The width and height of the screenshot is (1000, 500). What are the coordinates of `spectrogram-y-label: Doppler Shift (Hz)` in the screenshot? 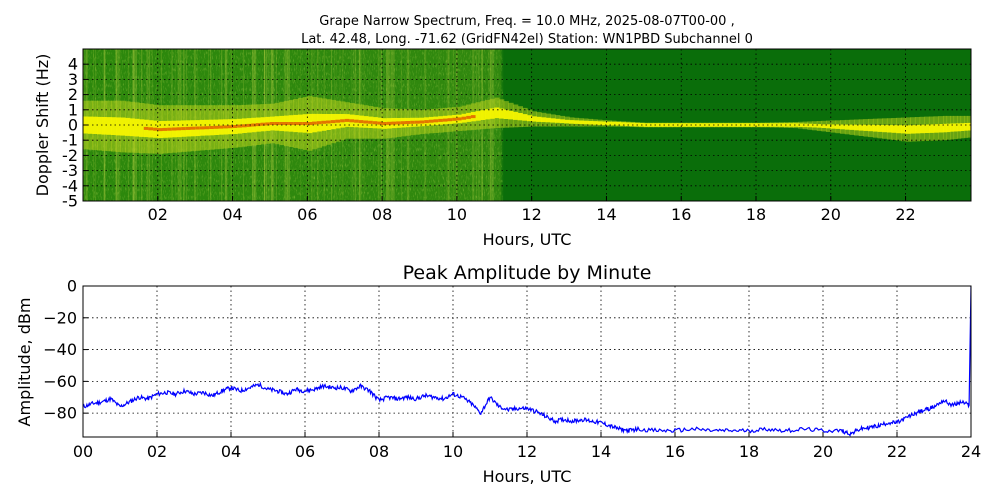 It's located at (42, 125).